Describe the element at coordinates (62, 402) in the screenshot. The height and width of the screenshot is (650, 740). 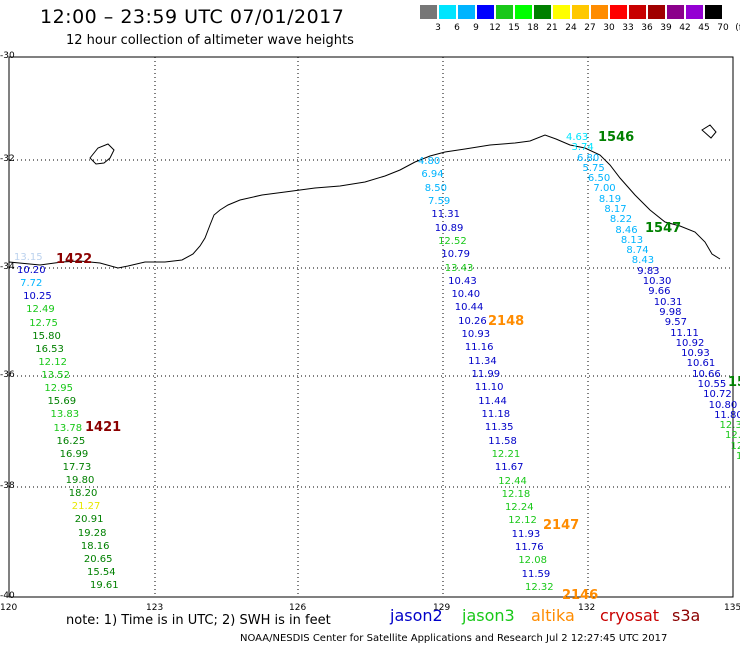
I see `swh-value-label: 15.69` at that location.